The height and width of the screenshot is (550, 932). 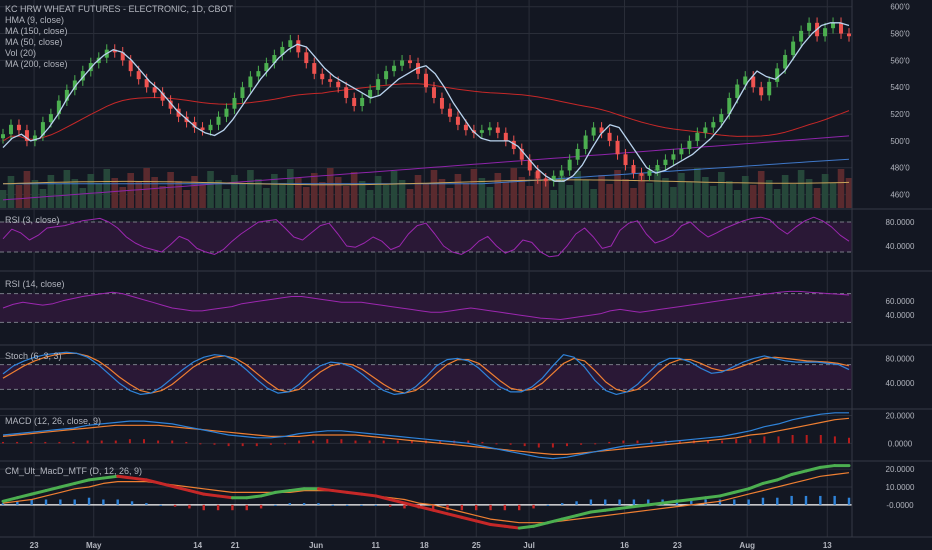 I want to click on legend-cm-ult-macd: CM_Ult_MacD_MTF (D, 12, 26, 9), so click(x=73, y=471).